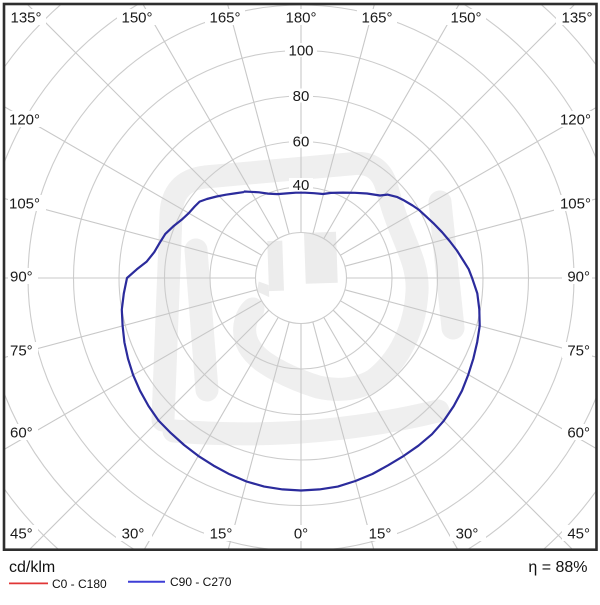  I want to click on svg-text: 80, so click(301, 96).